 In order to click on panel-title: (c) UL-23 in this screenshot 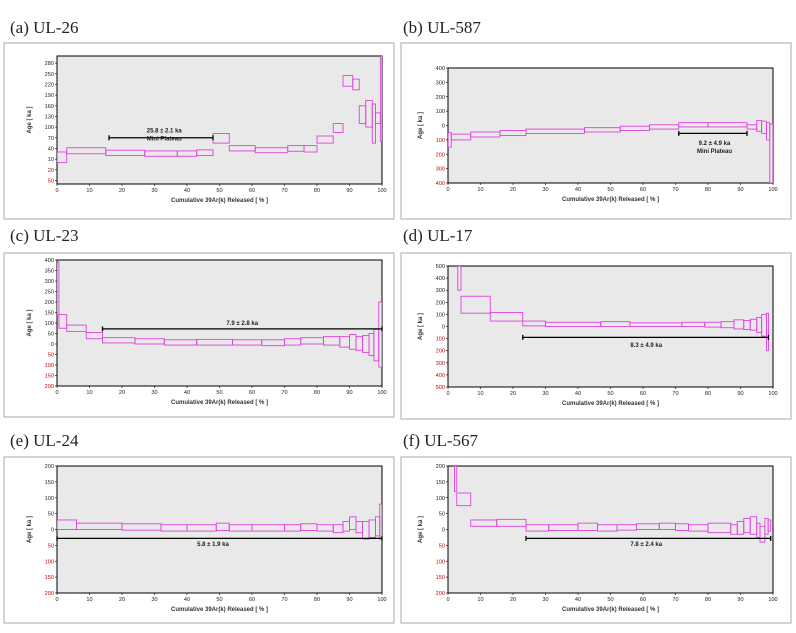, I will do `click(44, 235)`.